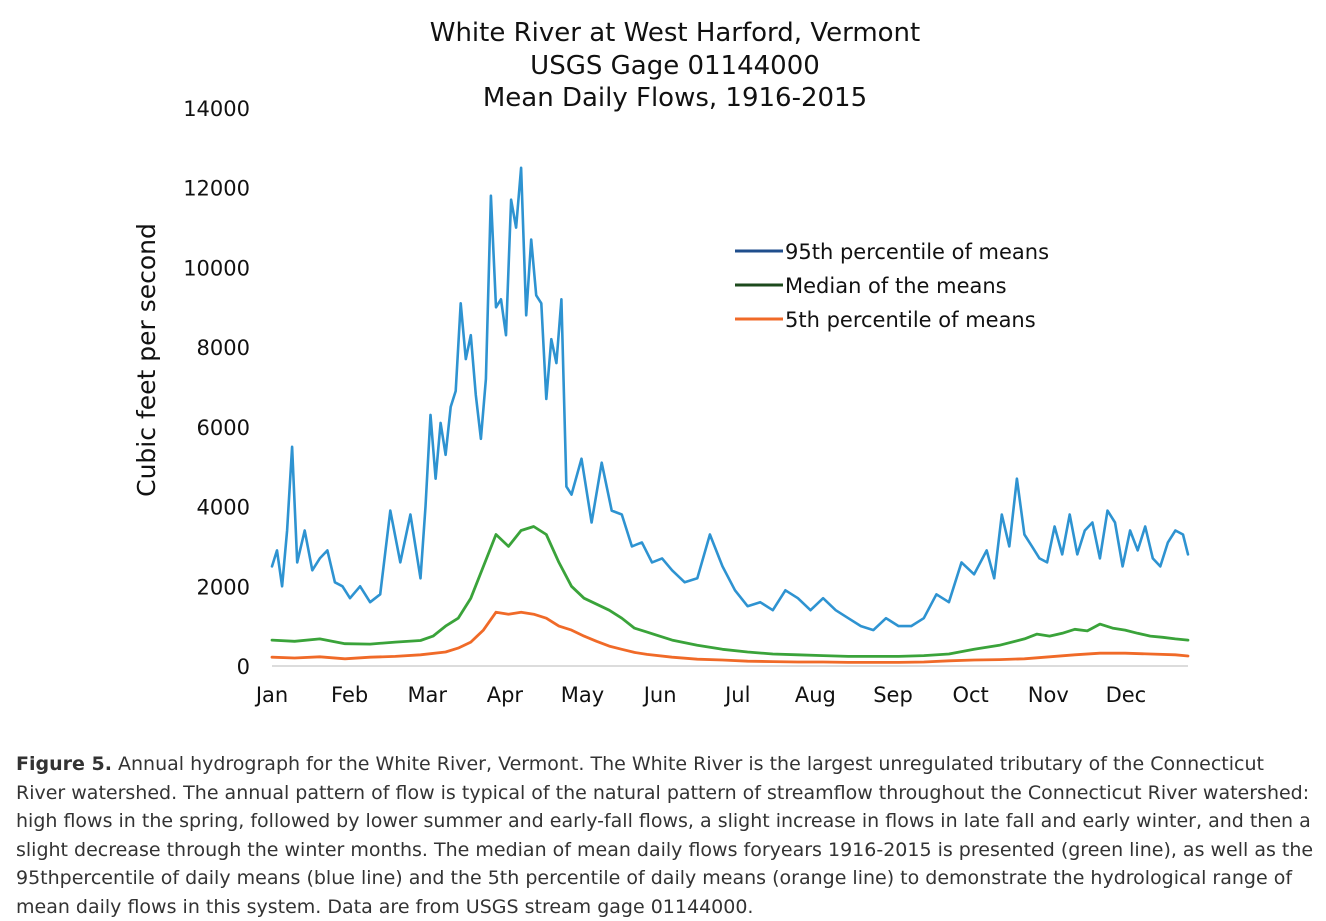  Describe the element at coordinates (675, 33) in the screenshot. I see `chart-title-line-1: White River at West Harford, Vermont` at that location.